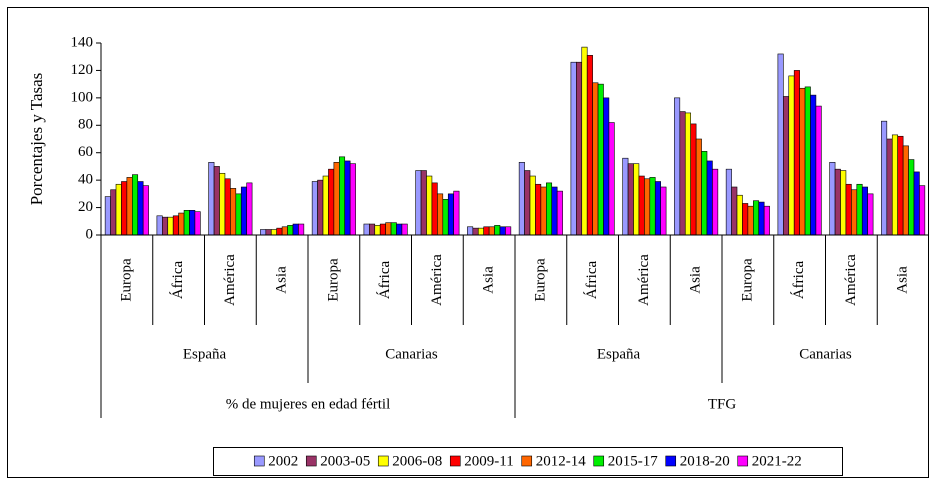 This screenshot has width=930, height=479. What do you see at coordinates (488, 461) in the screenshot?
I see `legend-label: 2009-11` at bounding box center [488, 461].